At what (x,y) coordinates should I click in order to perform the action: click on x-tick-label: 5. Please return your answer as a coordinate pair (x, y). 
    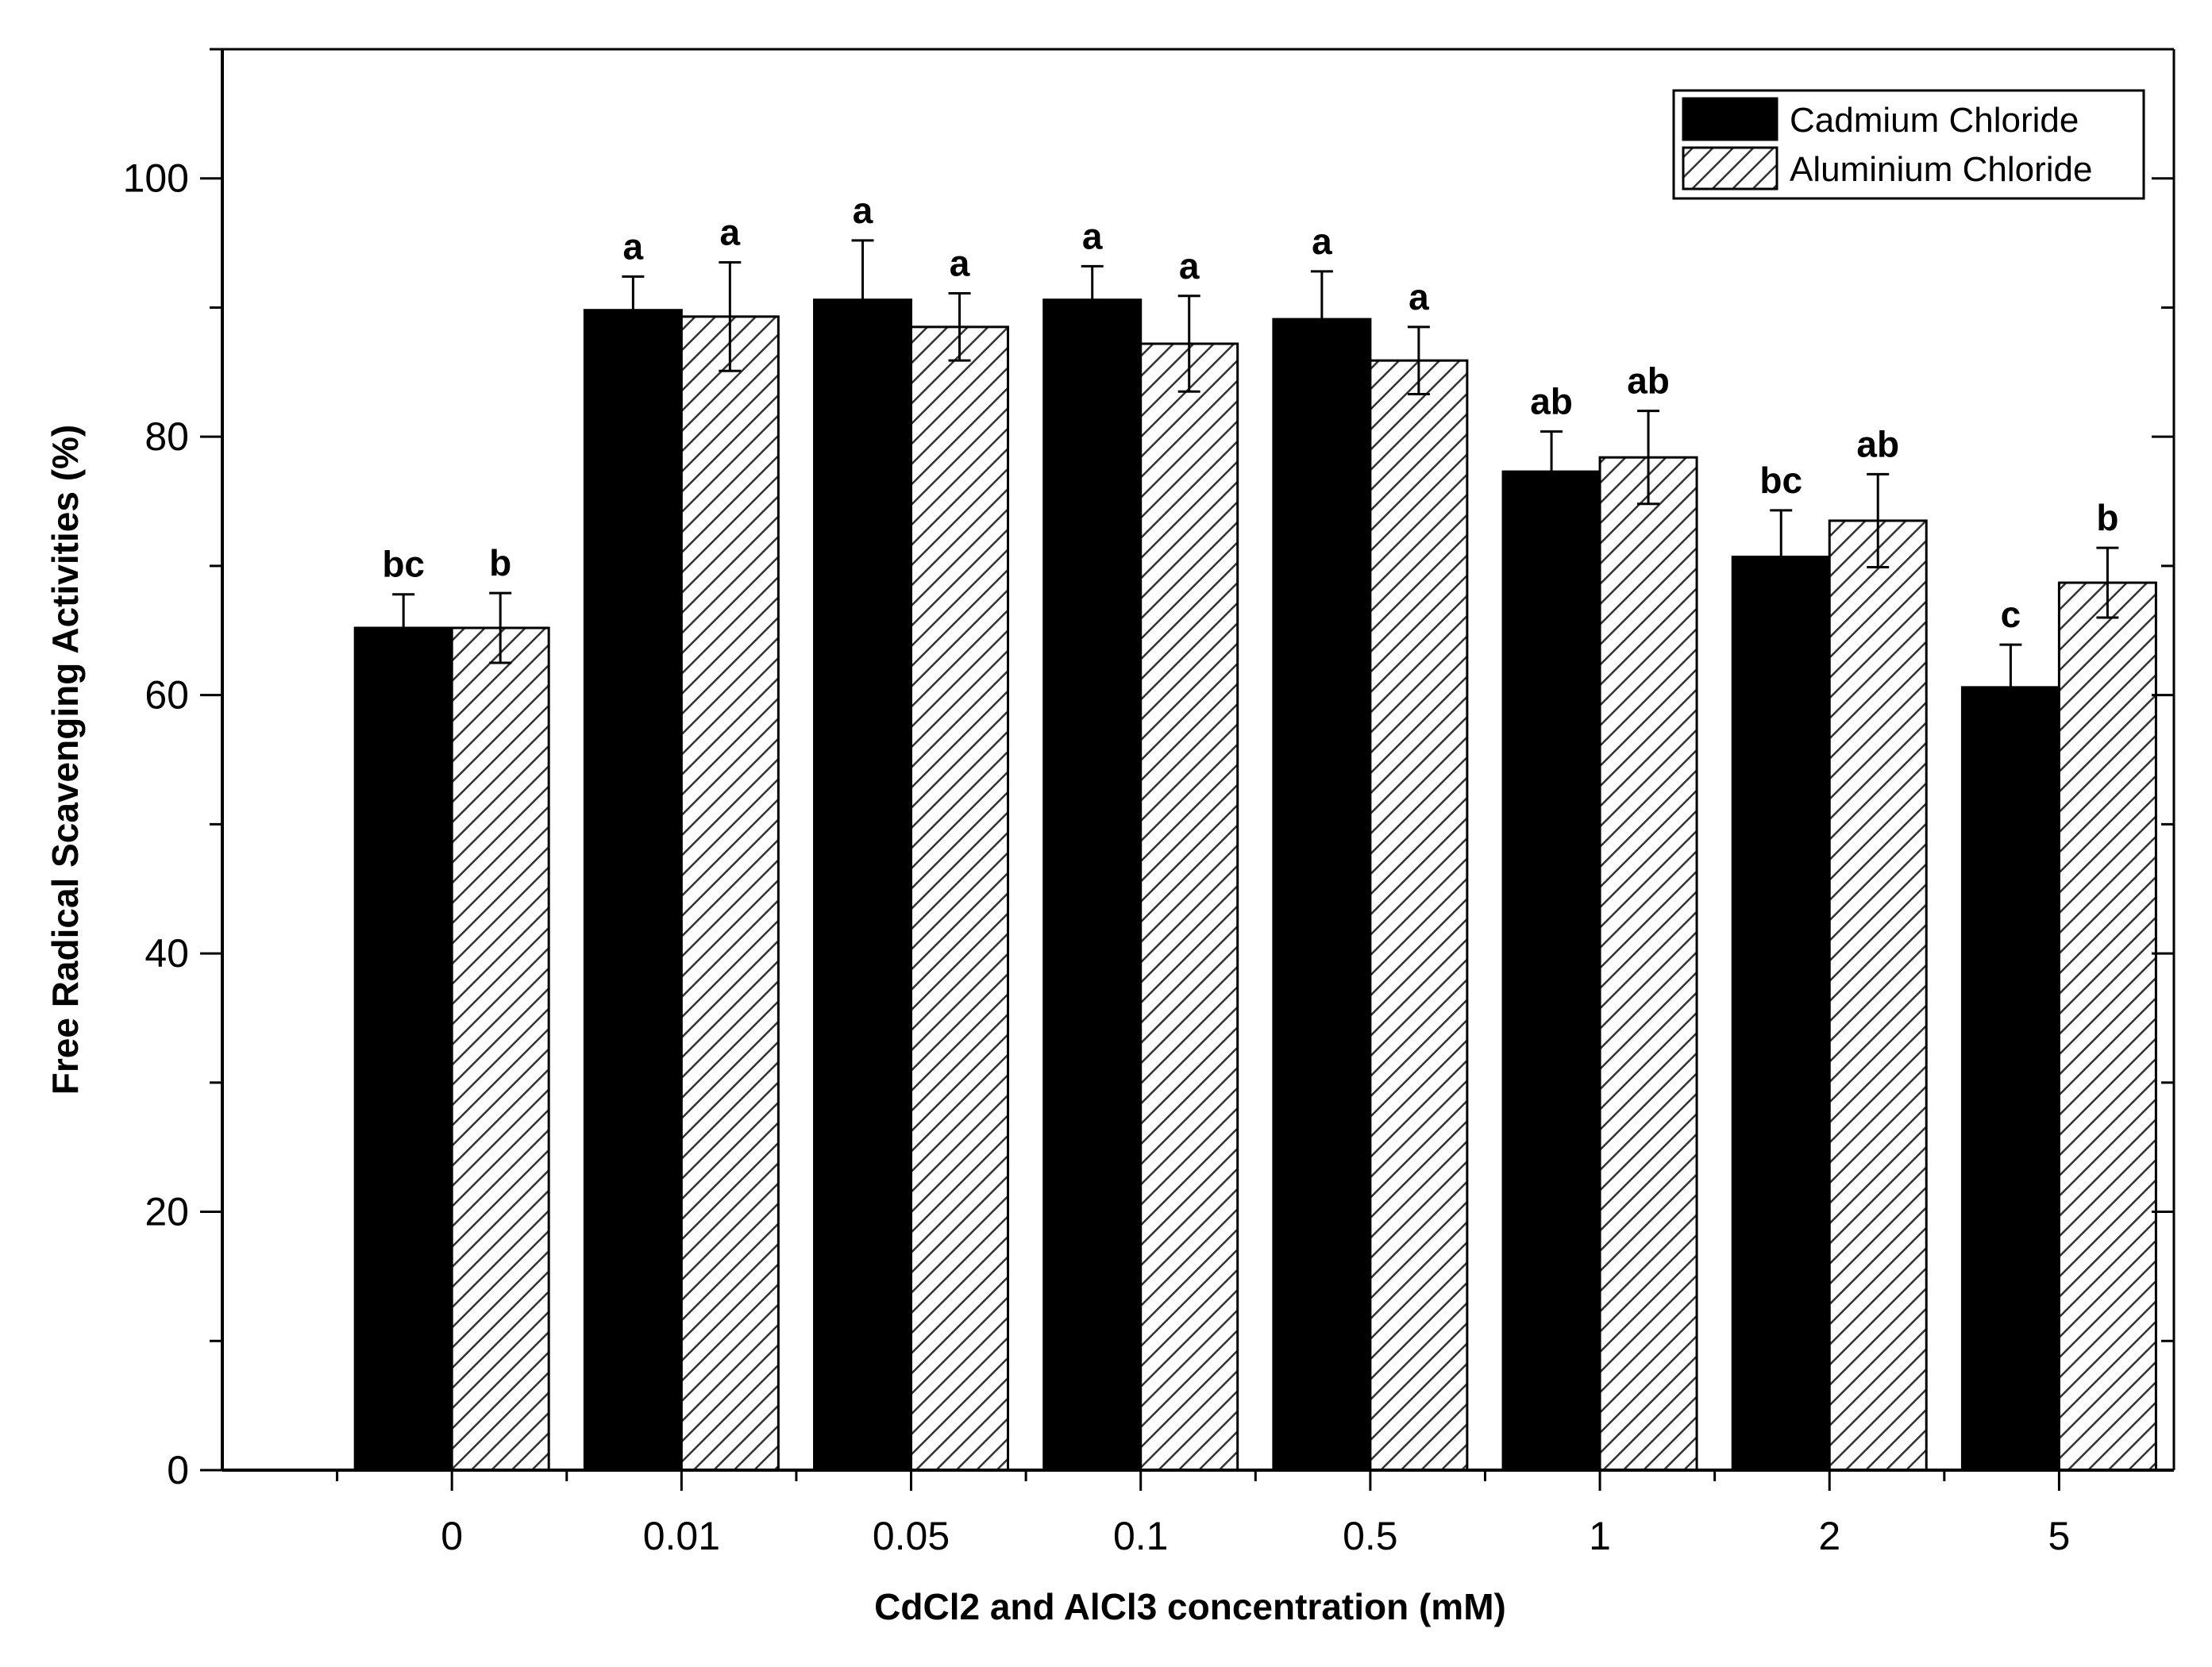
    Looking at the image, I should click on (2059, 1536).